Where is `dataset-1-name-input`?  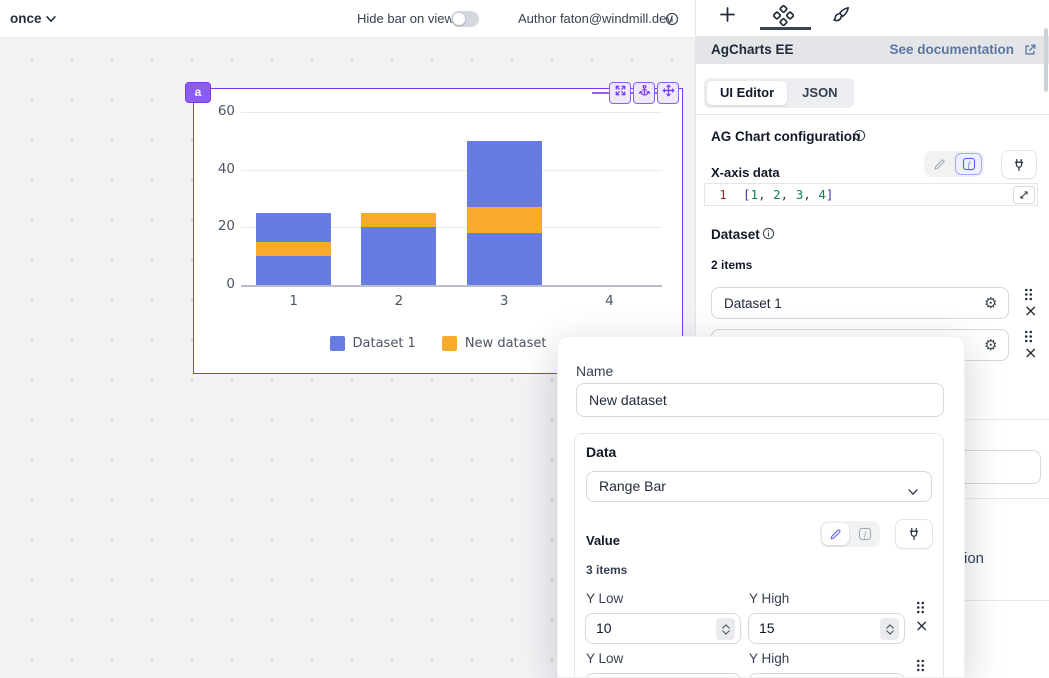 dataset-1-name-input is located at coordinates (860, 303).